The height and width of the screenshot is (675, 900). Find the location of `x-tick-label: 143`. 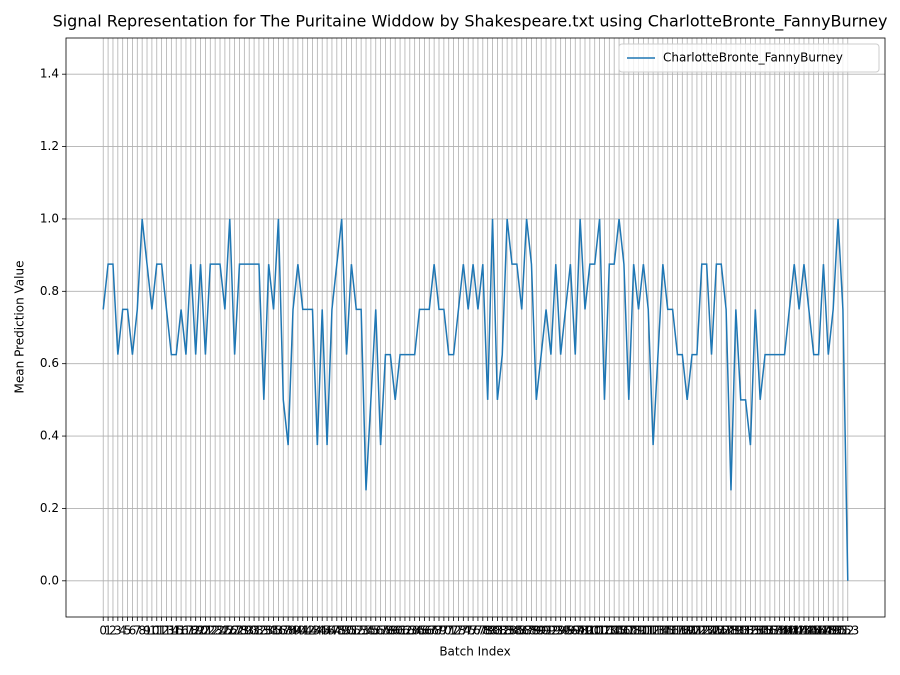

x-tick-label: 143 is located at coordinates (799, 631).